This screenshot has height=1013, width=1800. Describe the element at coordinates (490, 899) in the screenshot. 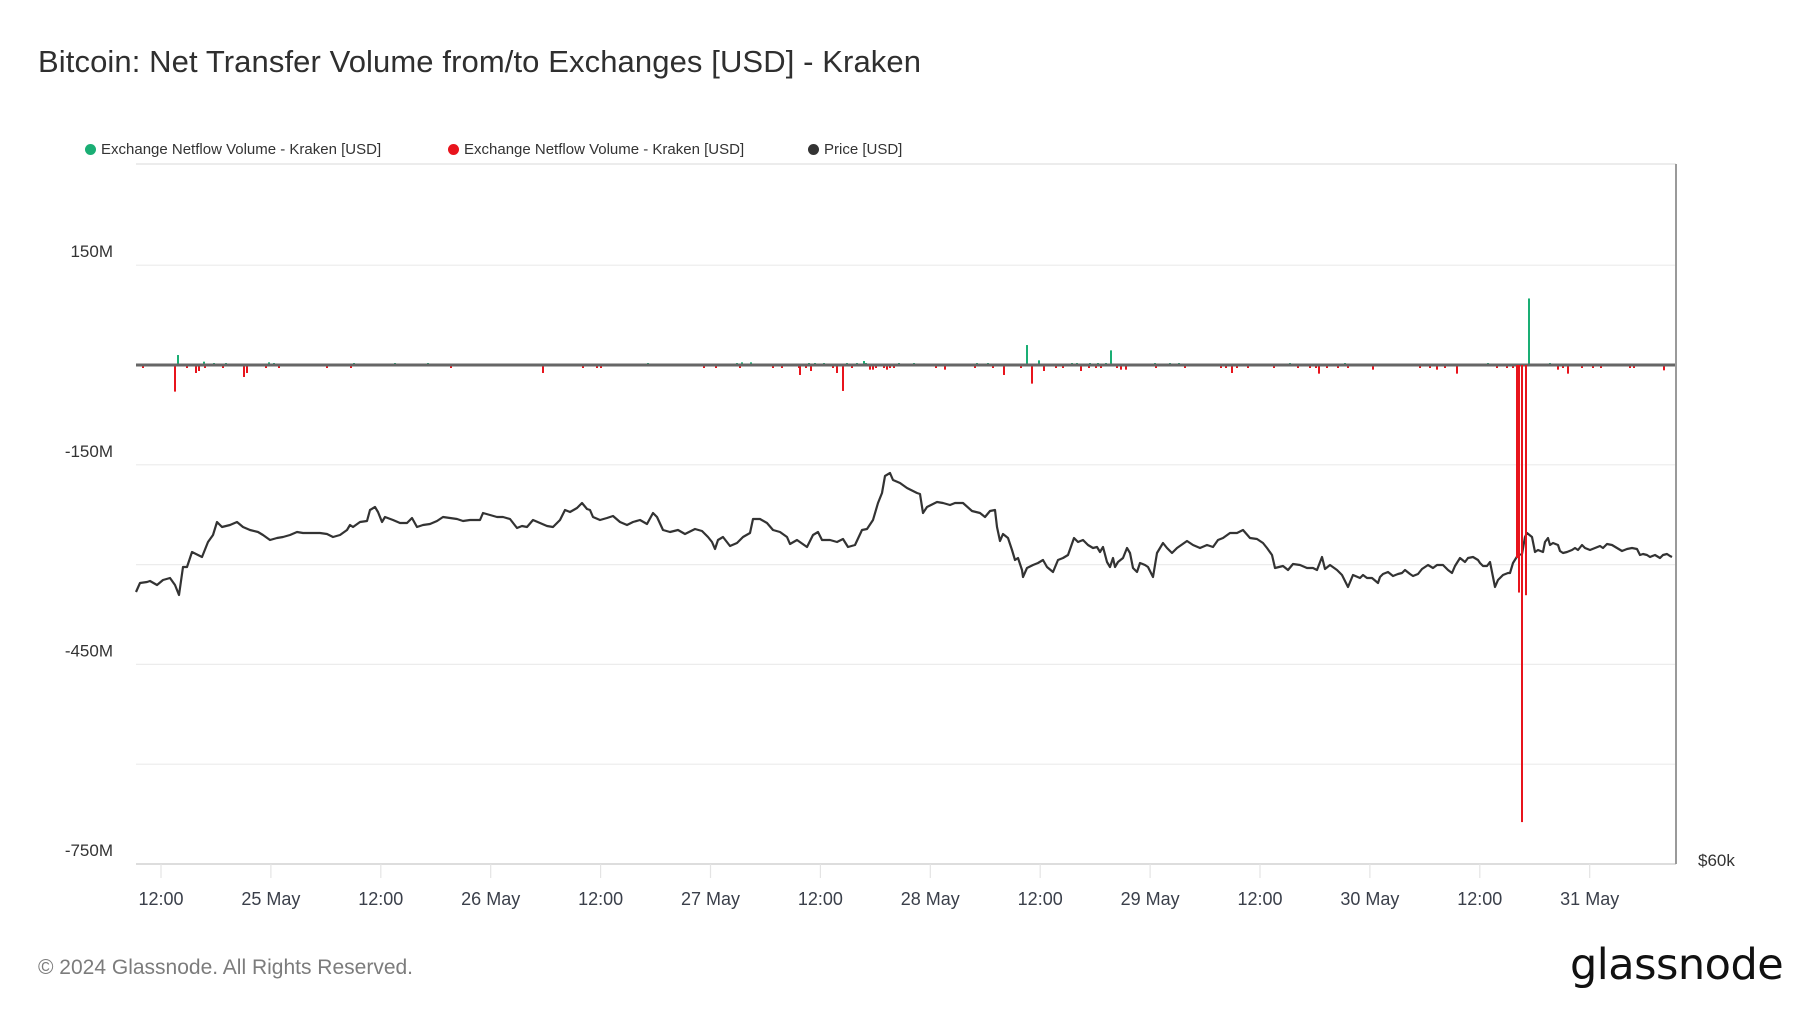

I see `x-tick-label: 26 May` at that location.